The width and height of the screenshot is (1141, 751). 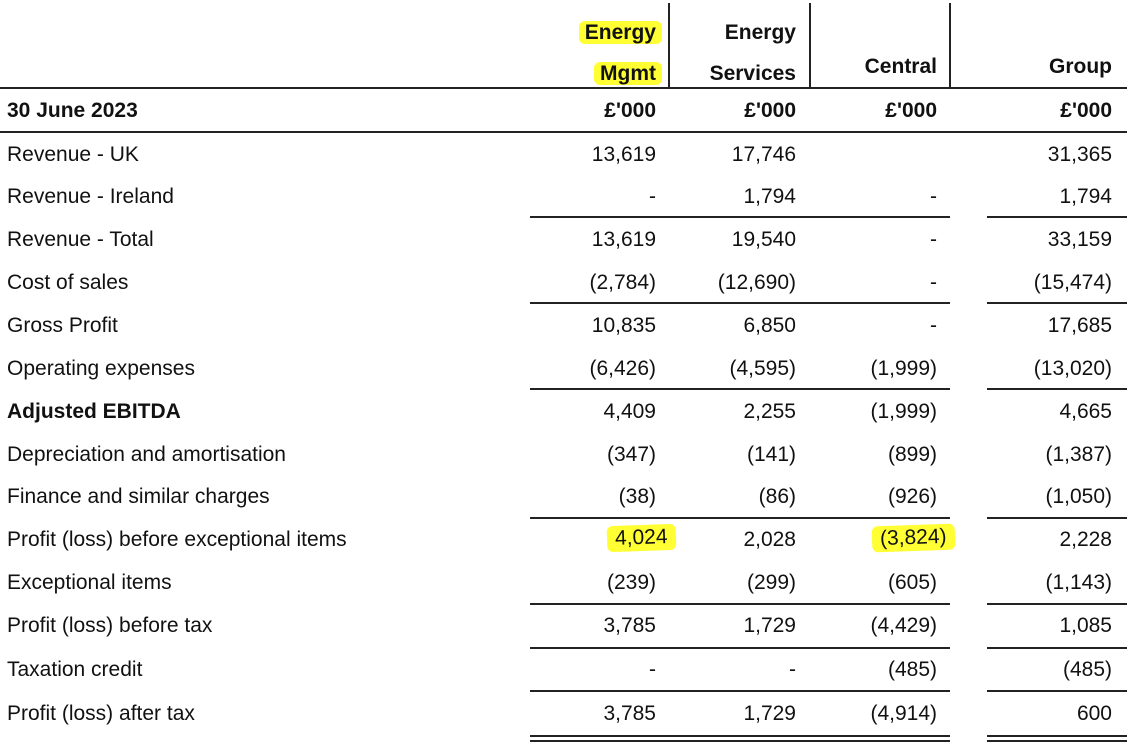 What do you see at coordinates (1094, 713) in the screenshot?
I see `cell-group: 600` at bounding box center [1094, 713].